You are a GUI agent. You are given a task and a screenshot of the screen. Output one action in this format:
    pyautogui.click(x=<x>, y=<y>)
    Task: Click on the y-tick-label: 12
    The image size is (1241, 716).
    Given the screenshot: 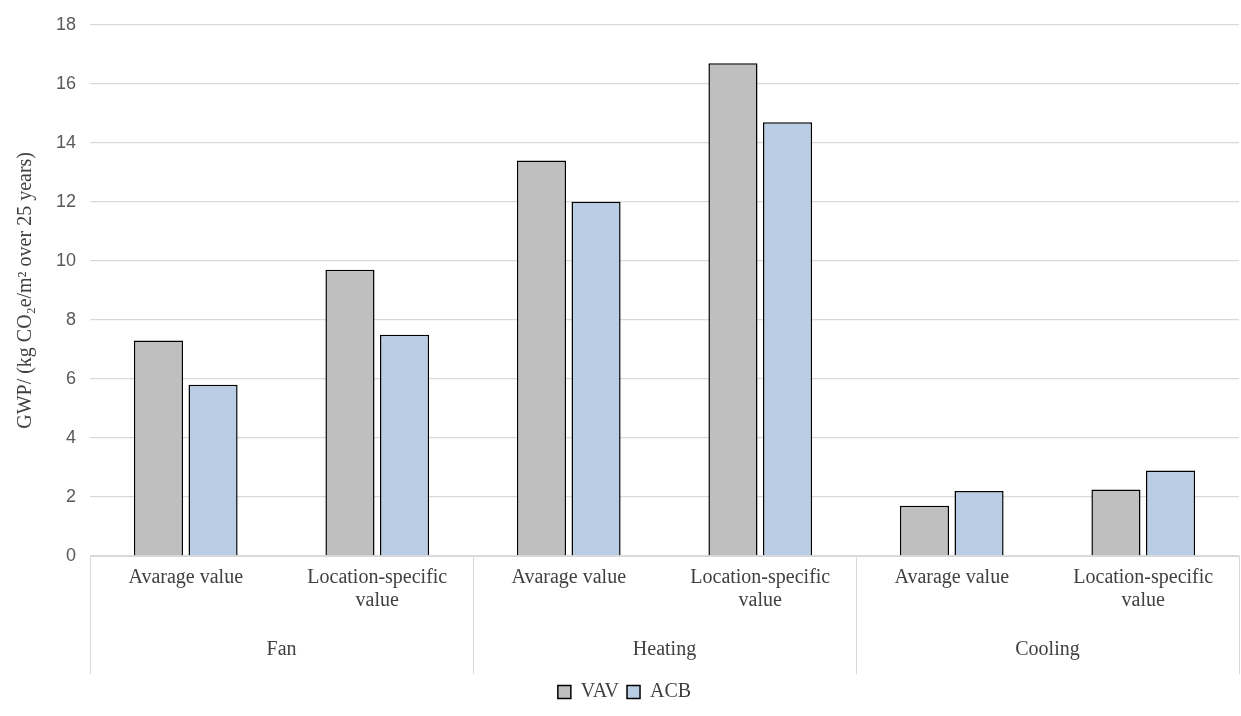 What is the action you would take?
    pyautogui.click(x=66, y=200)
    